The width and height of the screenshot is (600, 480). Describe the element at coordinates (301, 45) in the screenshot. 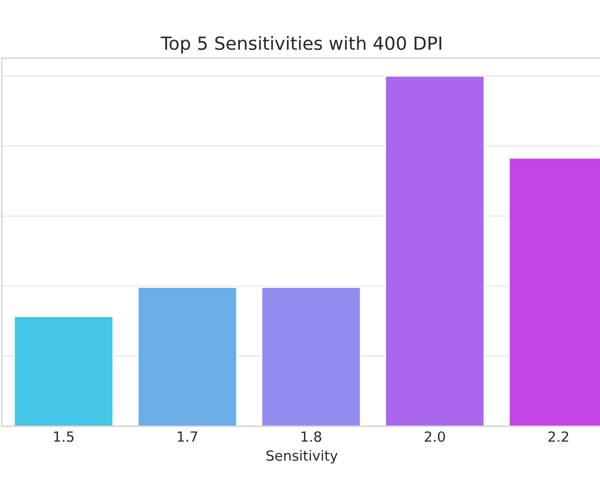

I see `chart-title: Top 5 Sensitivities with 400 DPI` at that location.